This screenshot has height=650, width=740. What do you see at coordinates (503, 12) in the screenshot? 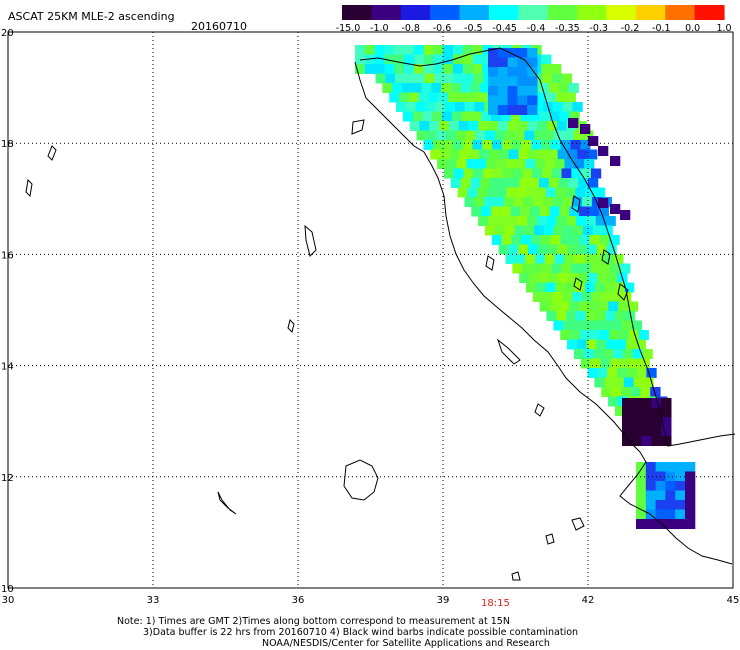
I see `colorbar-swatch` at bounding box center [503, 12].